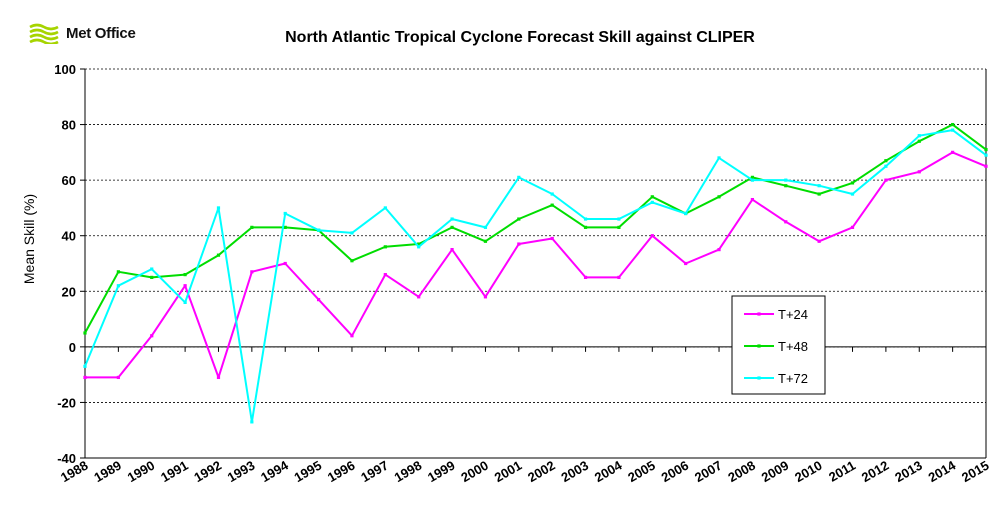 This screenshot has height=517, width=1004. I want to click on y-tick-label: 20, so click(69, 291).